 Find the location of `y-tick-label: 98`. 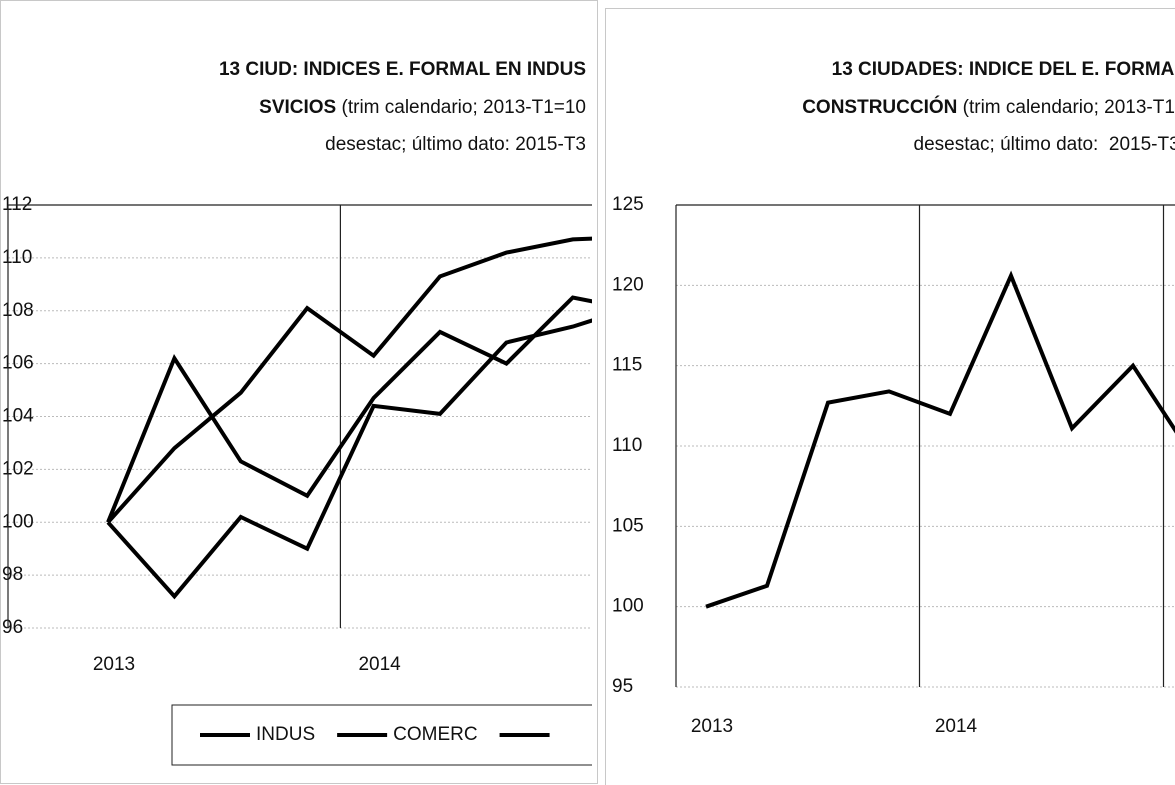

y-tick-label: 98 is located at coordinates (12, 574).